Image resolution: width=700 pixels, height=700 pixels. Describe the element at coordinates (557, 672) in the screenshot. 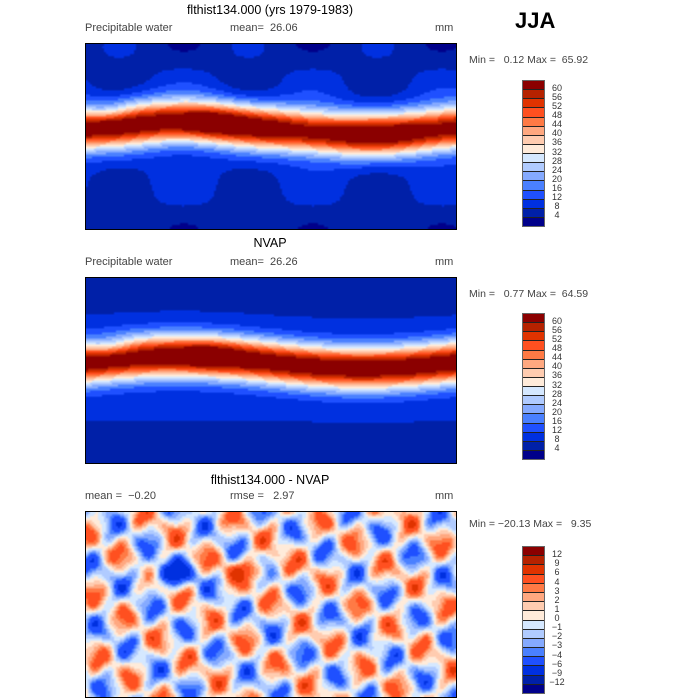

I see `colorbar-label: −9` at that location.